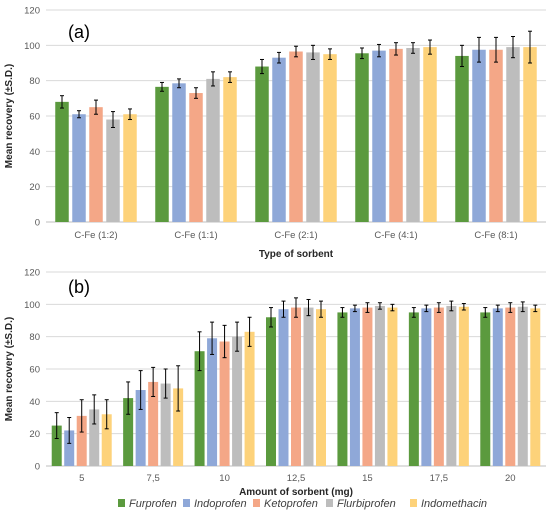  Describe the element at coordinates (81, 478) in the screenshot. I see `x-tick-label: 5` at that location.